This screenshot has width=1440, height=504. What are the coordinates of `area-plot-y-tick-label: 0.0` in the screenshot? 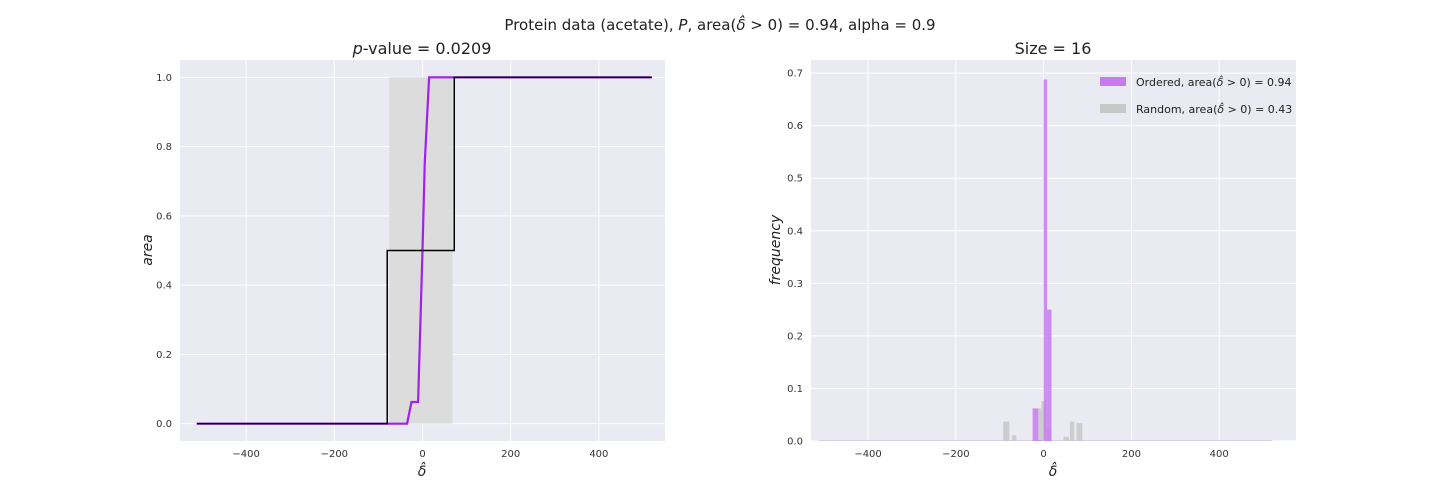 It's located at (164, 424).